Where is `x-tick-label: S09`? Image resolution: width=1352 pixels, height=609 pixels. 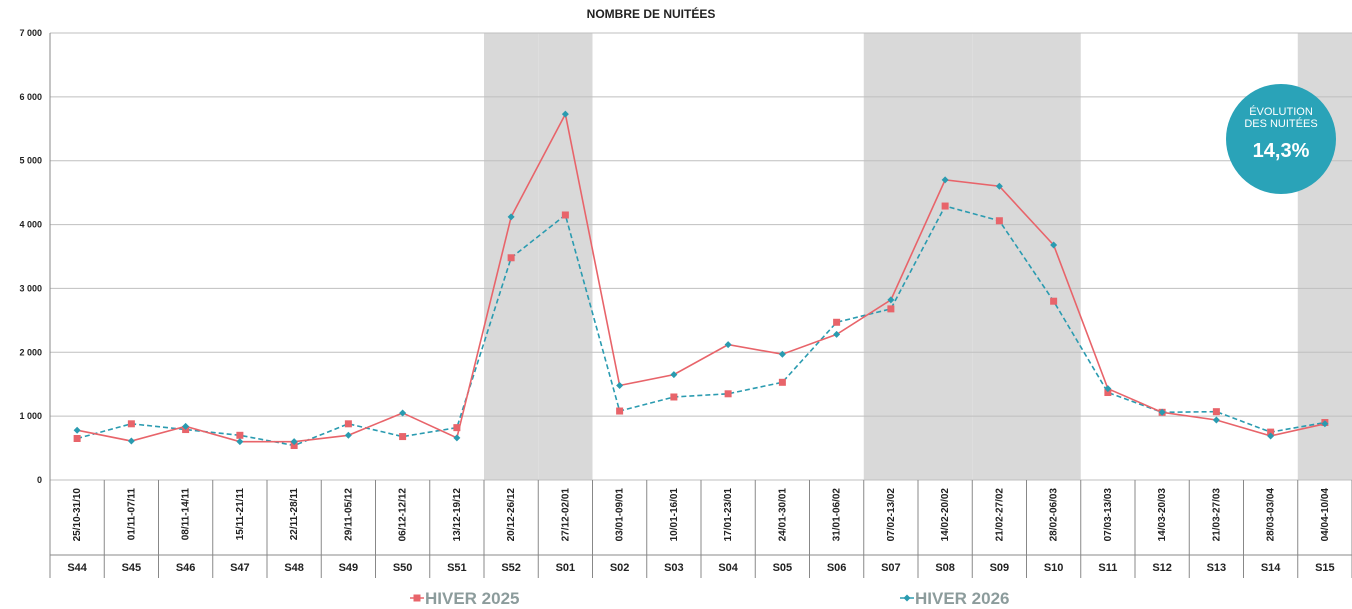 x-tick-label: S09 is located at coordinates (1000, 568).